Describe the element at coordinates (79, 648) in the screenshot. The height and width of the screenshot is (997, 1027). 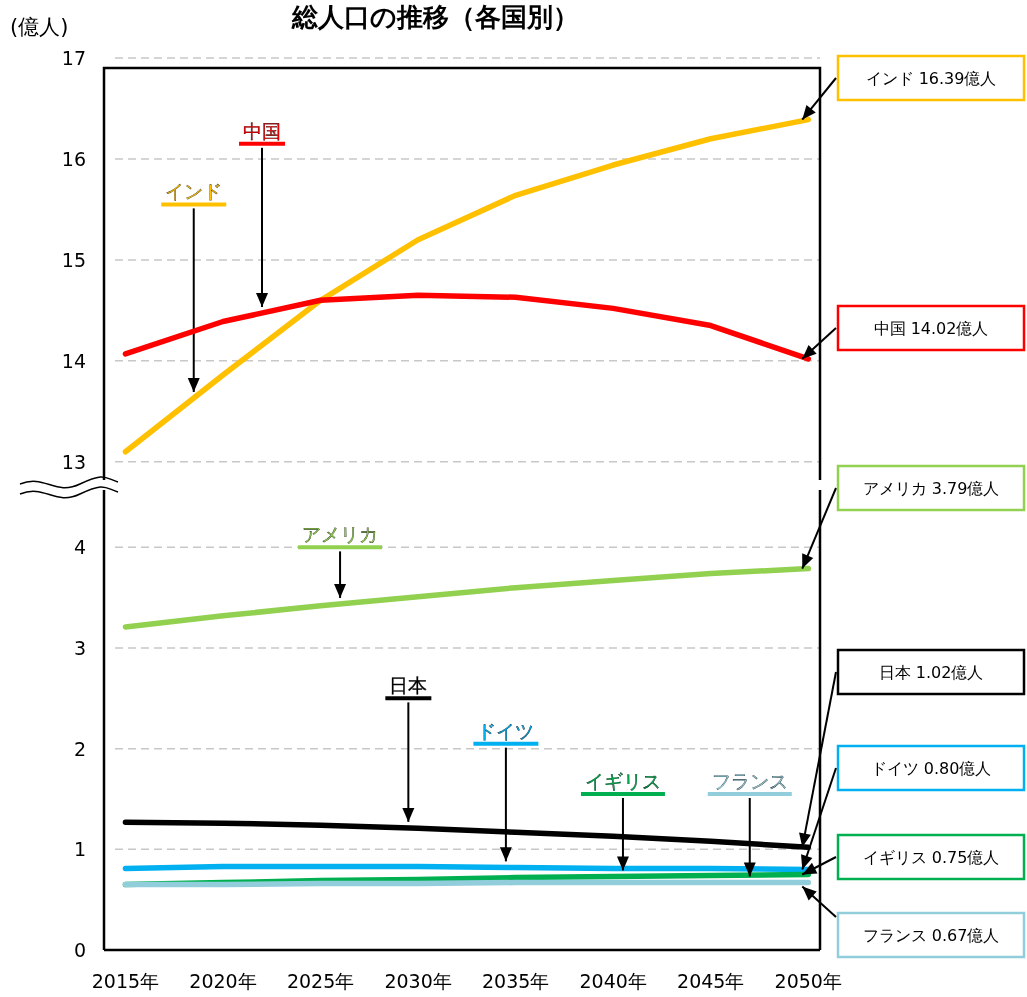
I see `y-tick-label: 3` at that location.